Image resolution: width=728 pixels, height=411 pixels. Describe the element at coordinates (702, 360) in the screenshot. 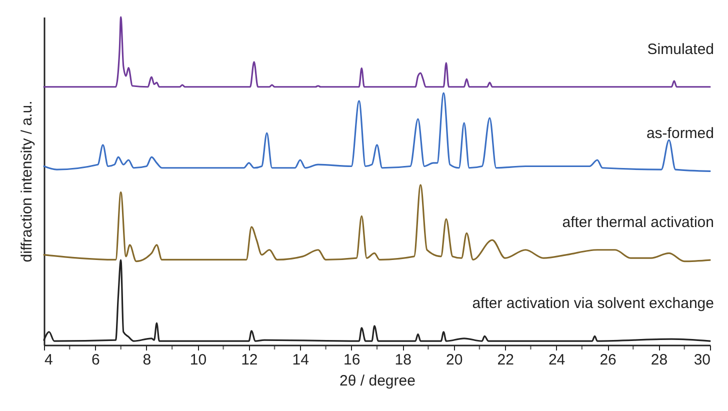

I see `x-tick-label: 30` at that location.